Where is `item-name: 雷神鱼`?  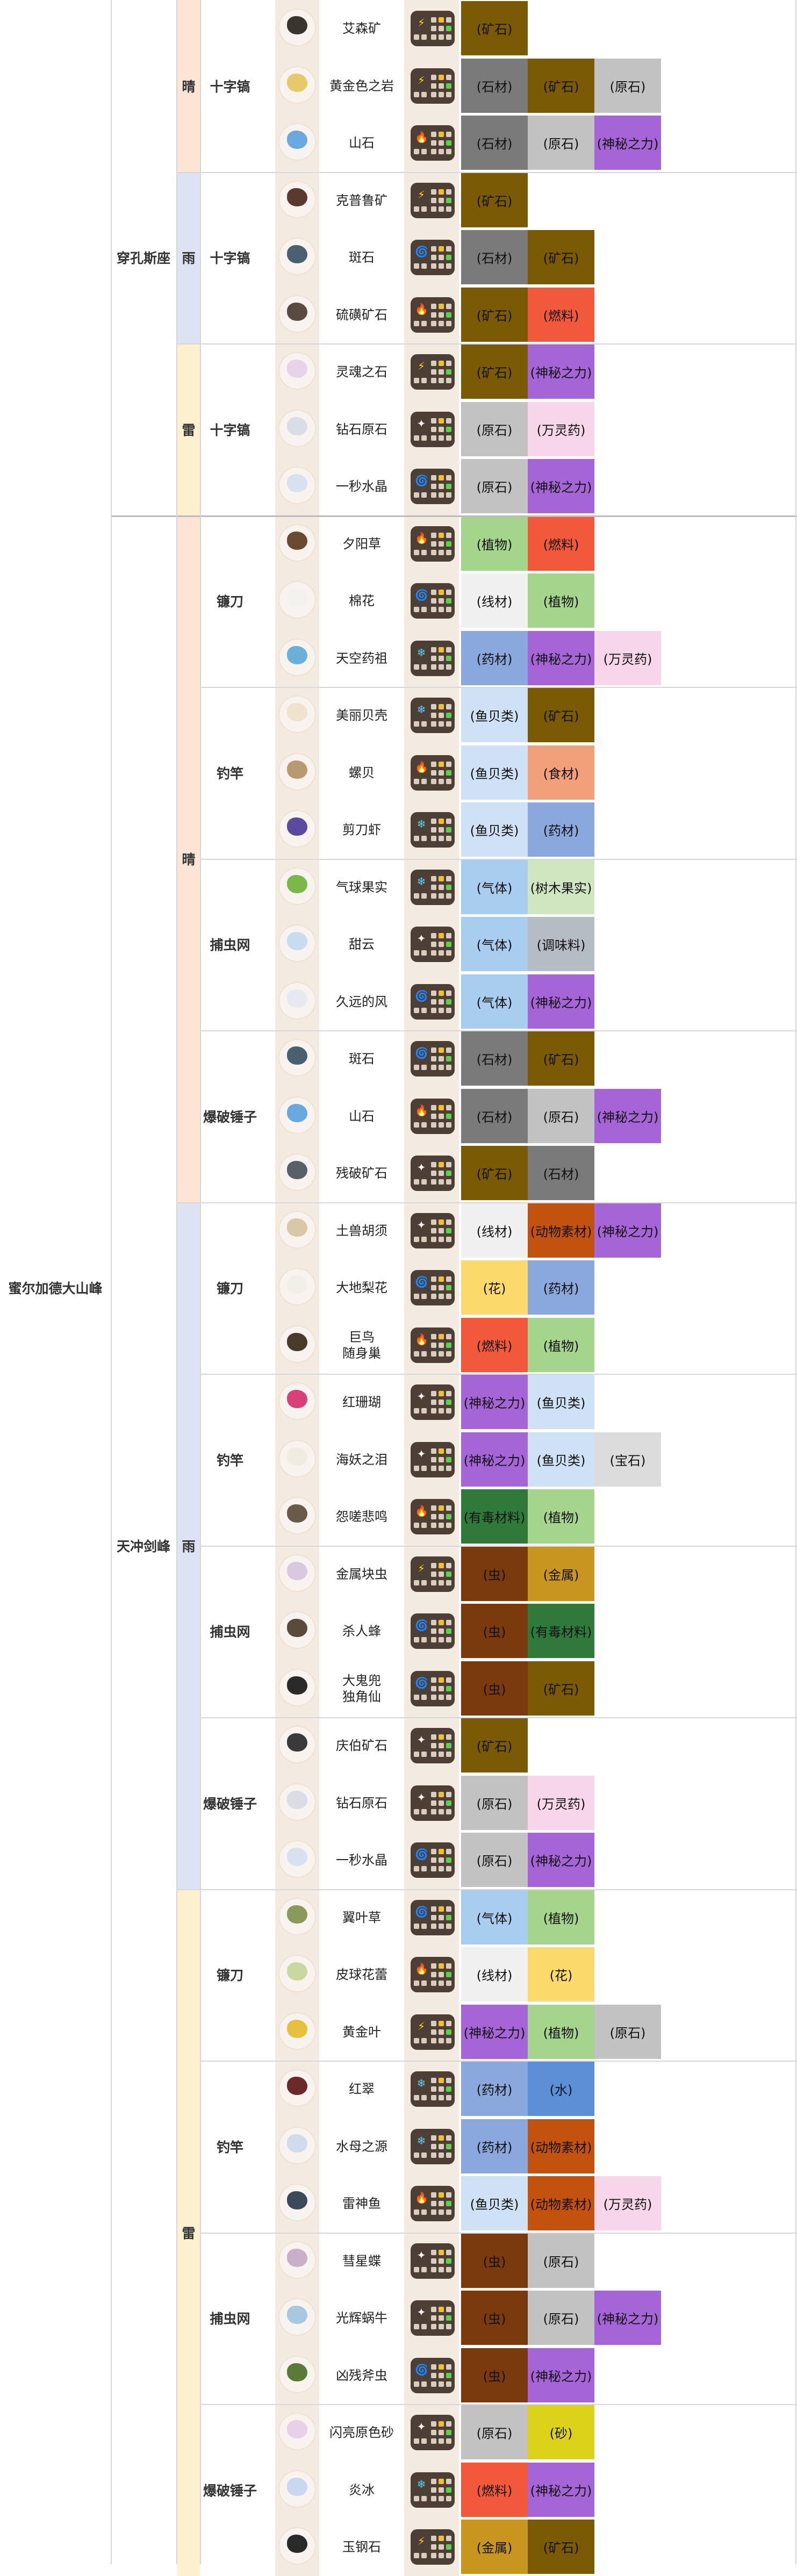
item-name: 雷神鱼 is located at coordinates (361, 2204).